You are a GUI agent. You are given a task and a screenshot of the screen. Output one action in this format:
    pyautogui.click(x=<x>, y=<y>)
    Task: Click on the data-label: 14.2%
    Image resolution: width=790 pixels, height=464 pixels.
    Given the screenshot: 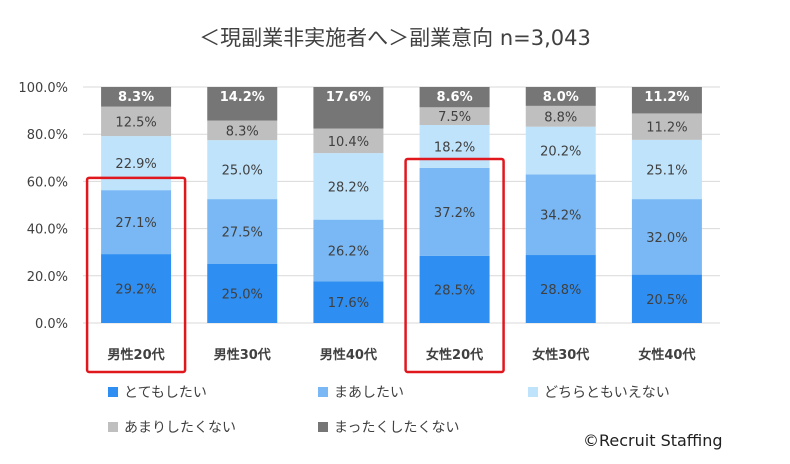 What is the action you would take?
    pyautogui.click(x=242, y=97)
    